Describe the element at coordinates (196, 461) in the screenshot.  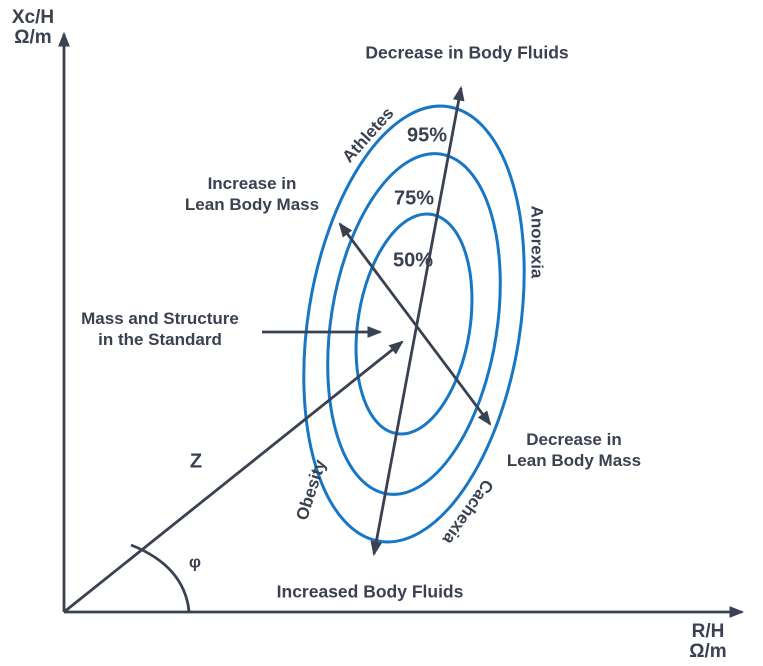
I see `impedance-vector-label: Z` at that location.